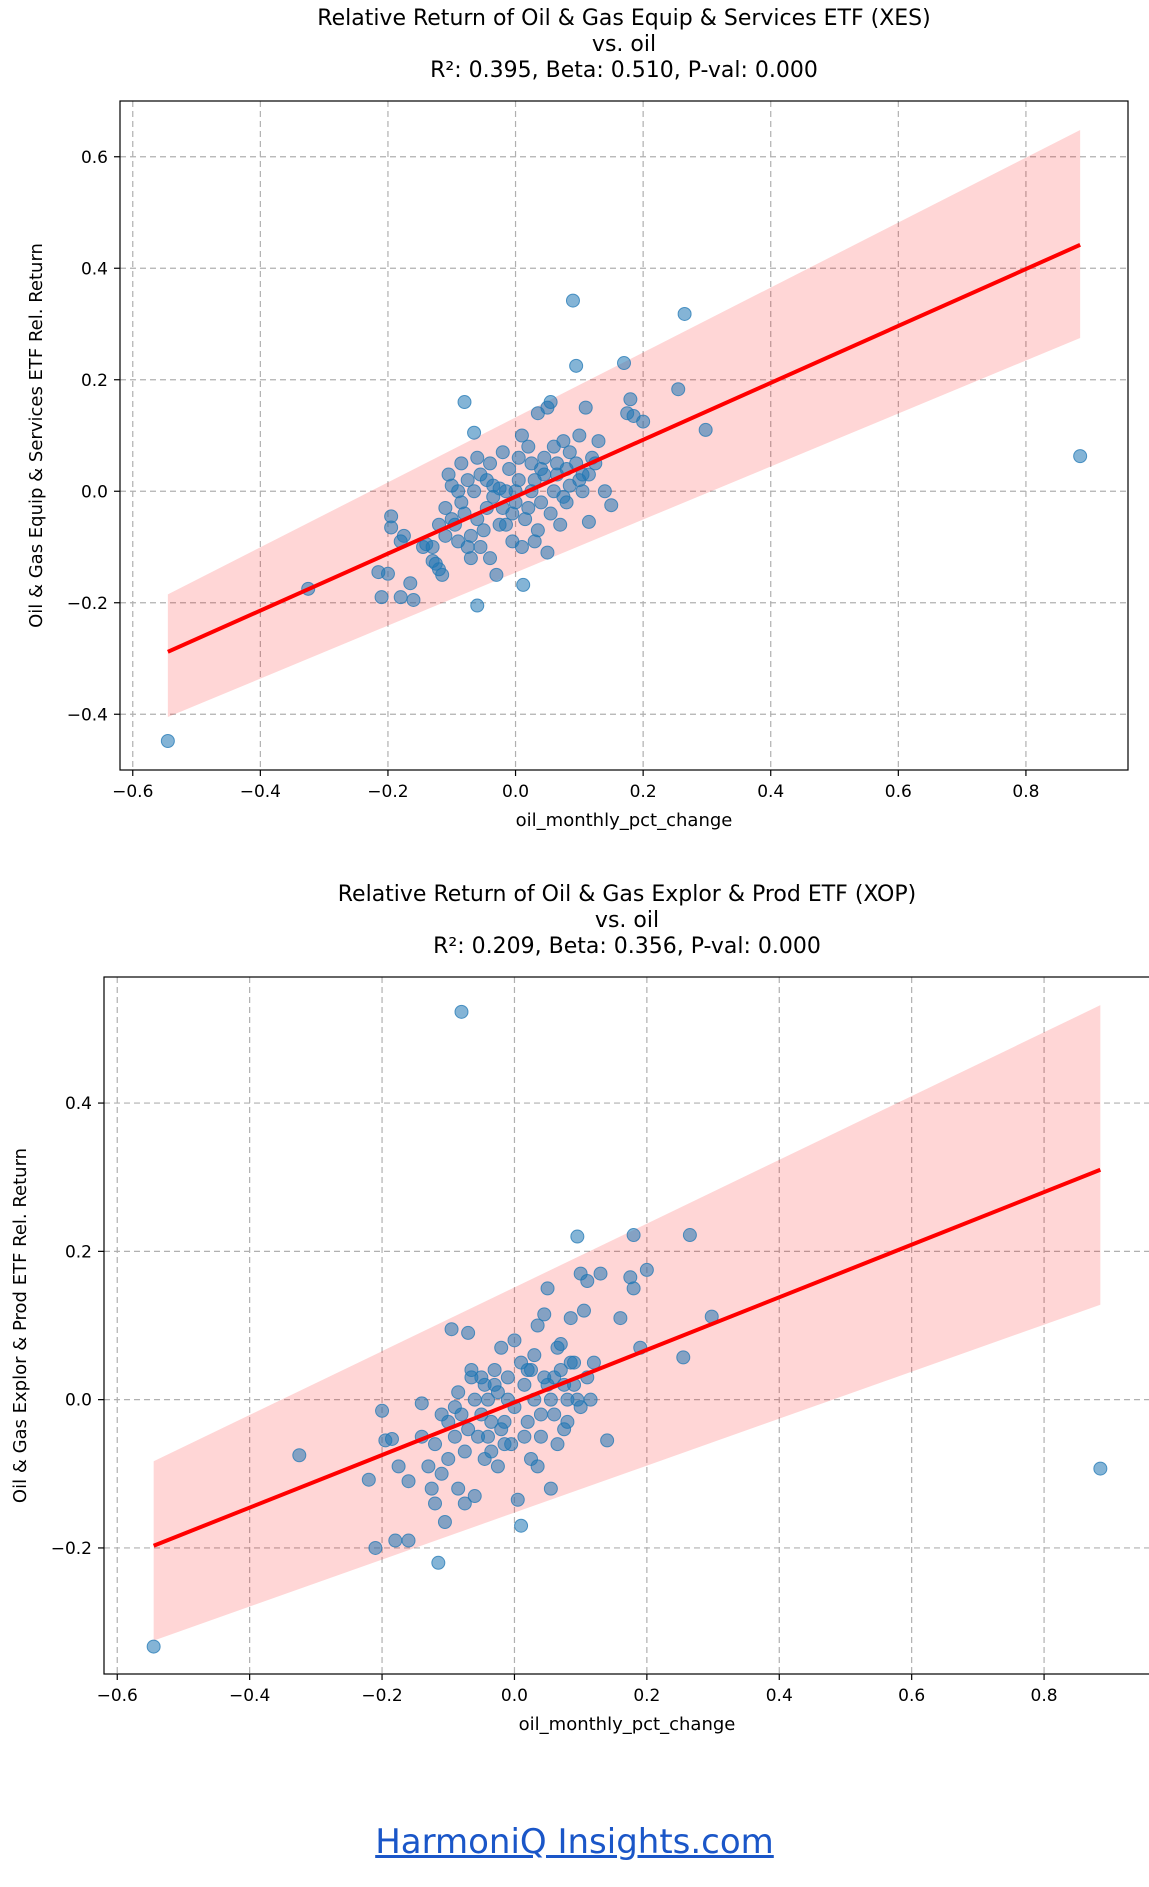  Describe the element at coordinates (87, 715) in the screenshot. I see `chart1-ytick-label-0: −0.4` at that location.